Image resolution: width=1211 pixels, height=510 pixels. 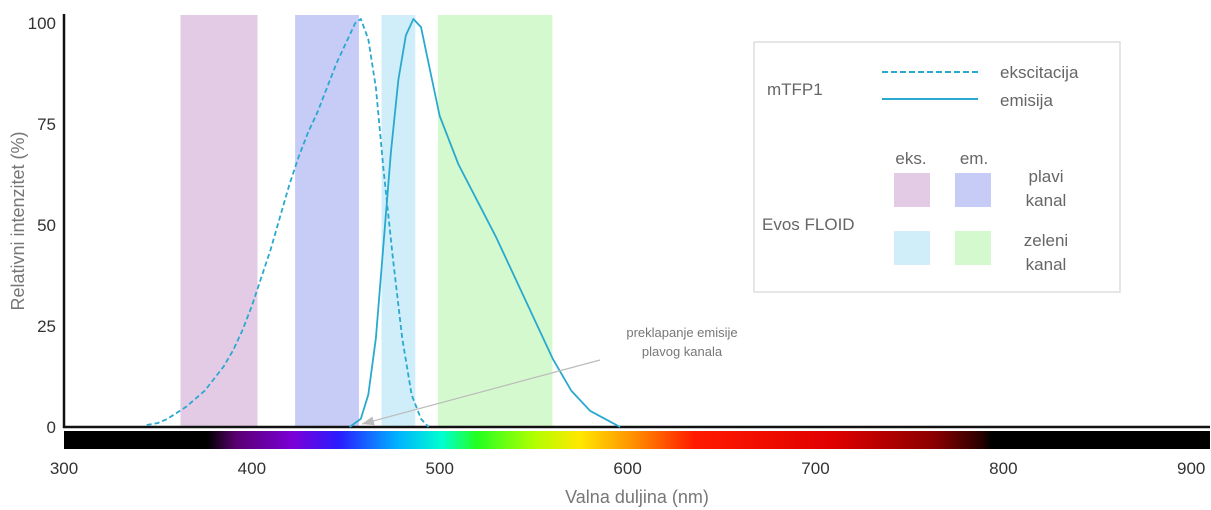 What do you see at coordinates (219, 221) in the screenshot?
I see `band-blue-ex` at bounding box center [219, 221].